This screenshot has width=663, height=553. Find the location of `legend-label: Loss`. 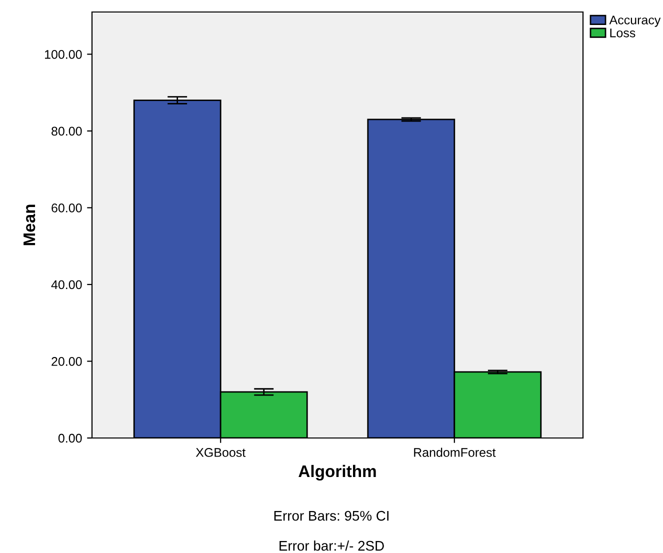

legend-label: Loss is located at coordinates (623, 33).